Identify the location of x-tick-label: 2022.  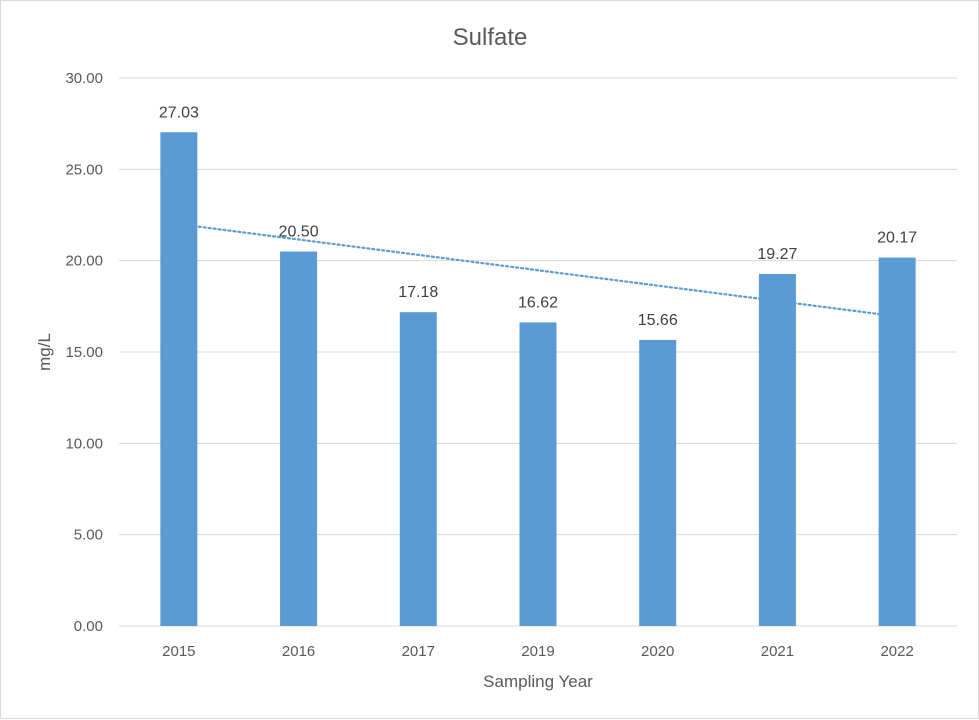
(896, 651).